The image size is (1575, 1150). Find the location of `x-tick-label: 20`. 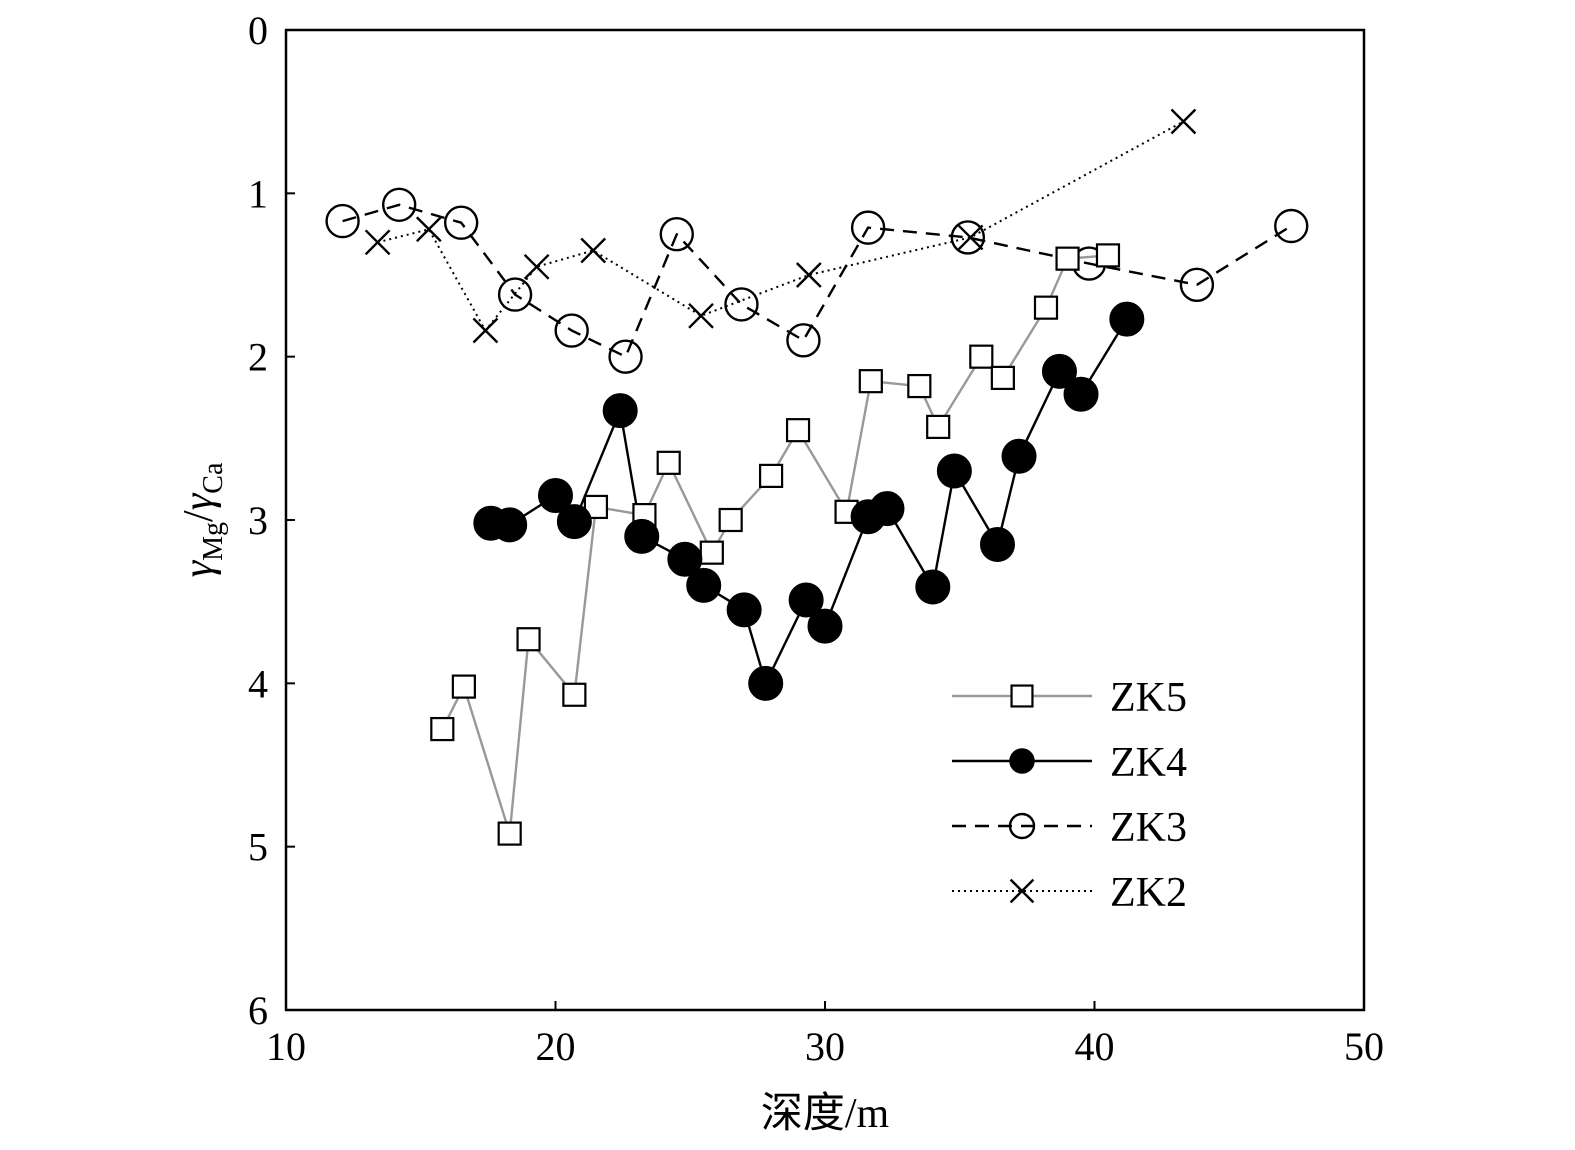

x-tick-label: 20 is located at coordinates (556, 1046).